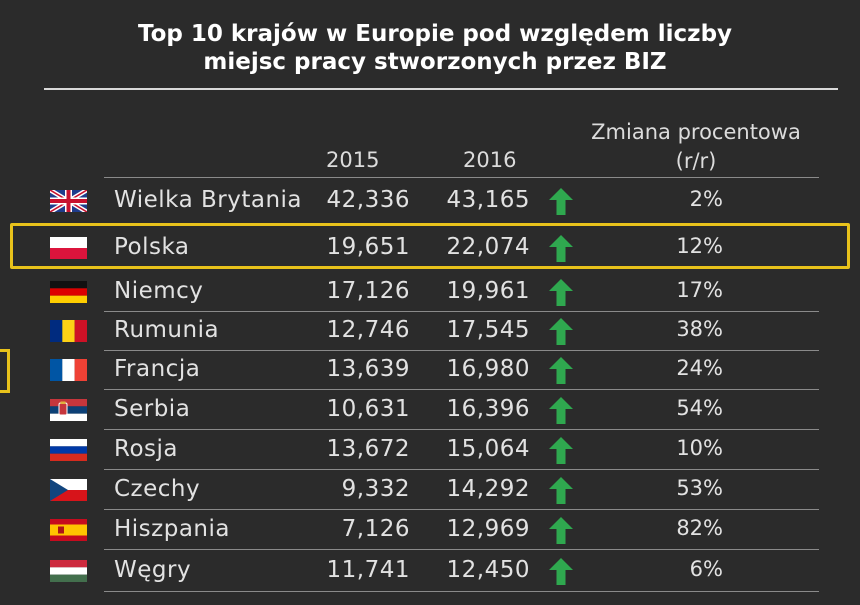 This screenshot has height=605, width=860. I want to click on value-2015: 42,336, so click(368, 200).